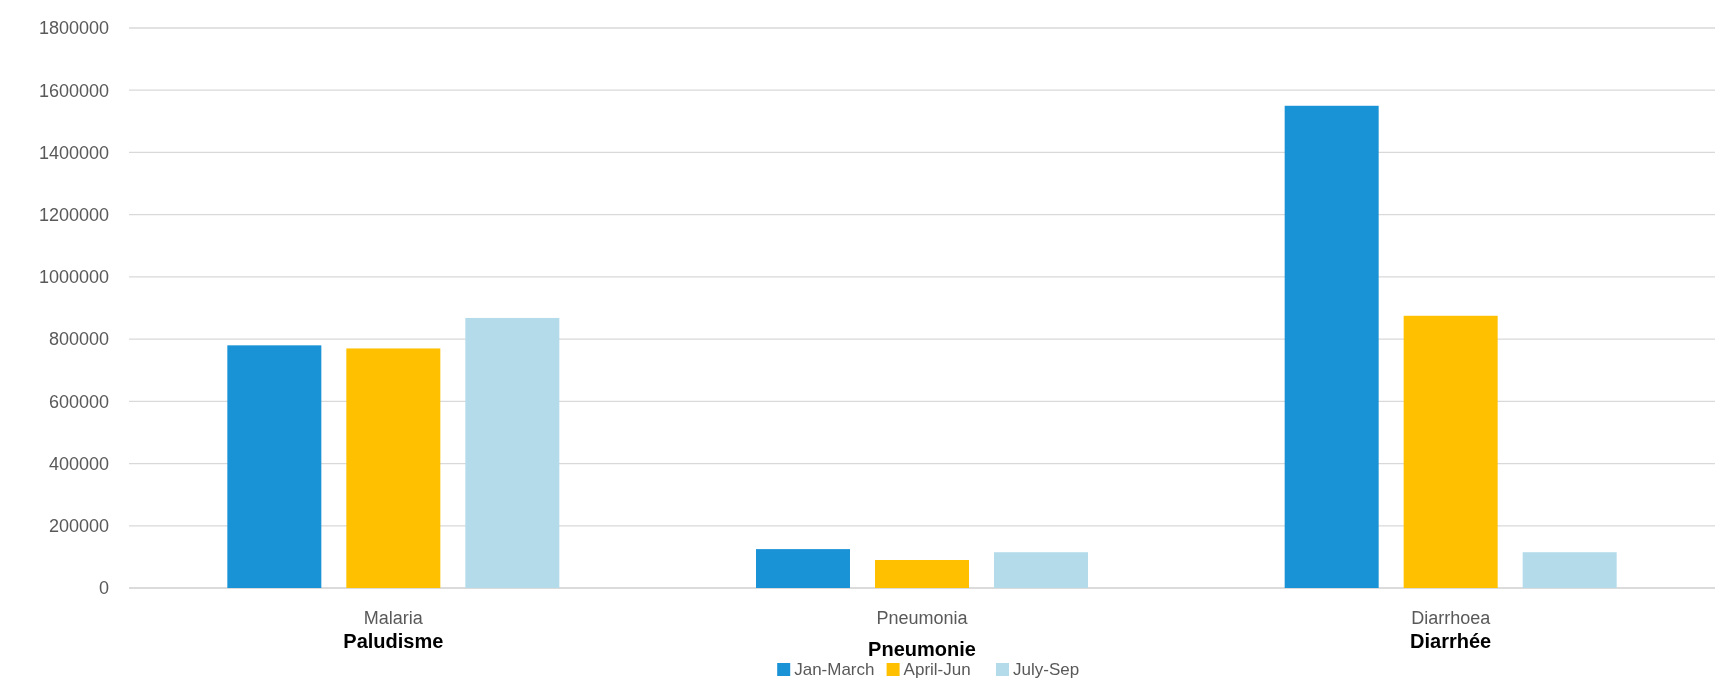 The width and height of the screenshot is (1729, 691). What do you see at coordinates (78, 401) in the screenshot?
I see `y-tick-label: 600000` at bounding box center [78, 401].